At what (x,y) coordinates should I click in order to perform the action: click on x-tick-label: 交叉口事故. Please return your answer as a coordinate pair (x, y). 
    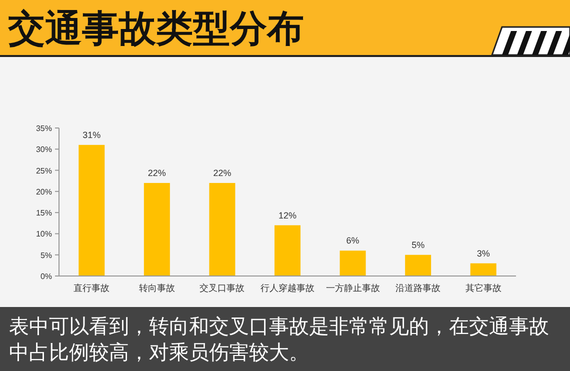
    Looking at the image, I should click on (222, 288).